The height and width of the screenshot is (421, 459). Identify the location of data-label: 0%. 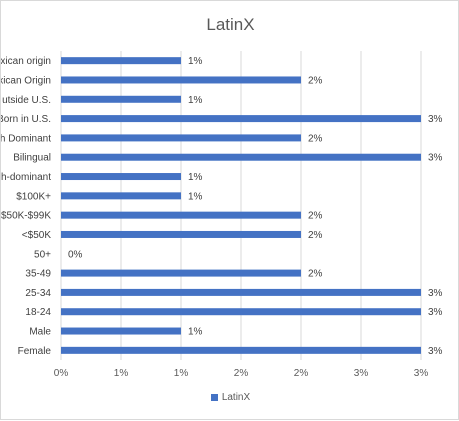
(75, 254).